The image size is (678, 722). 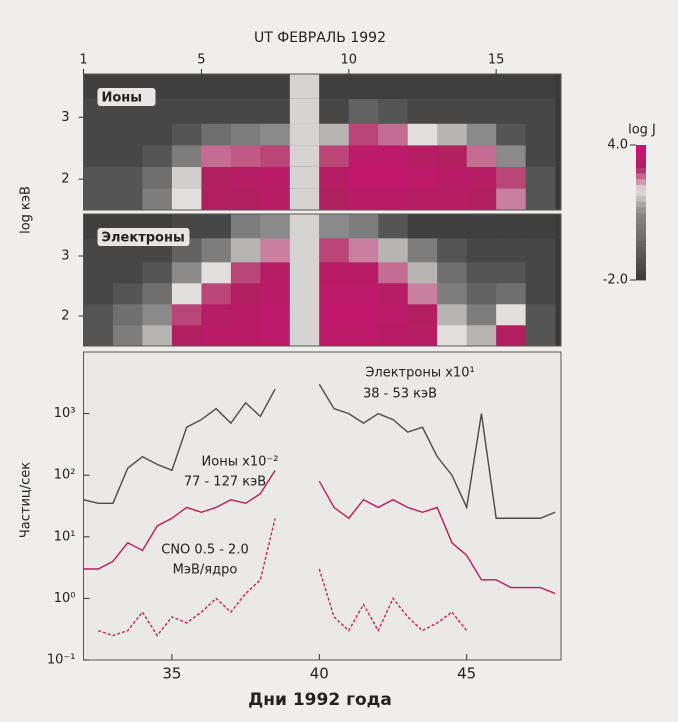 I want to click on plot-frame, so click(x=322, y=280).